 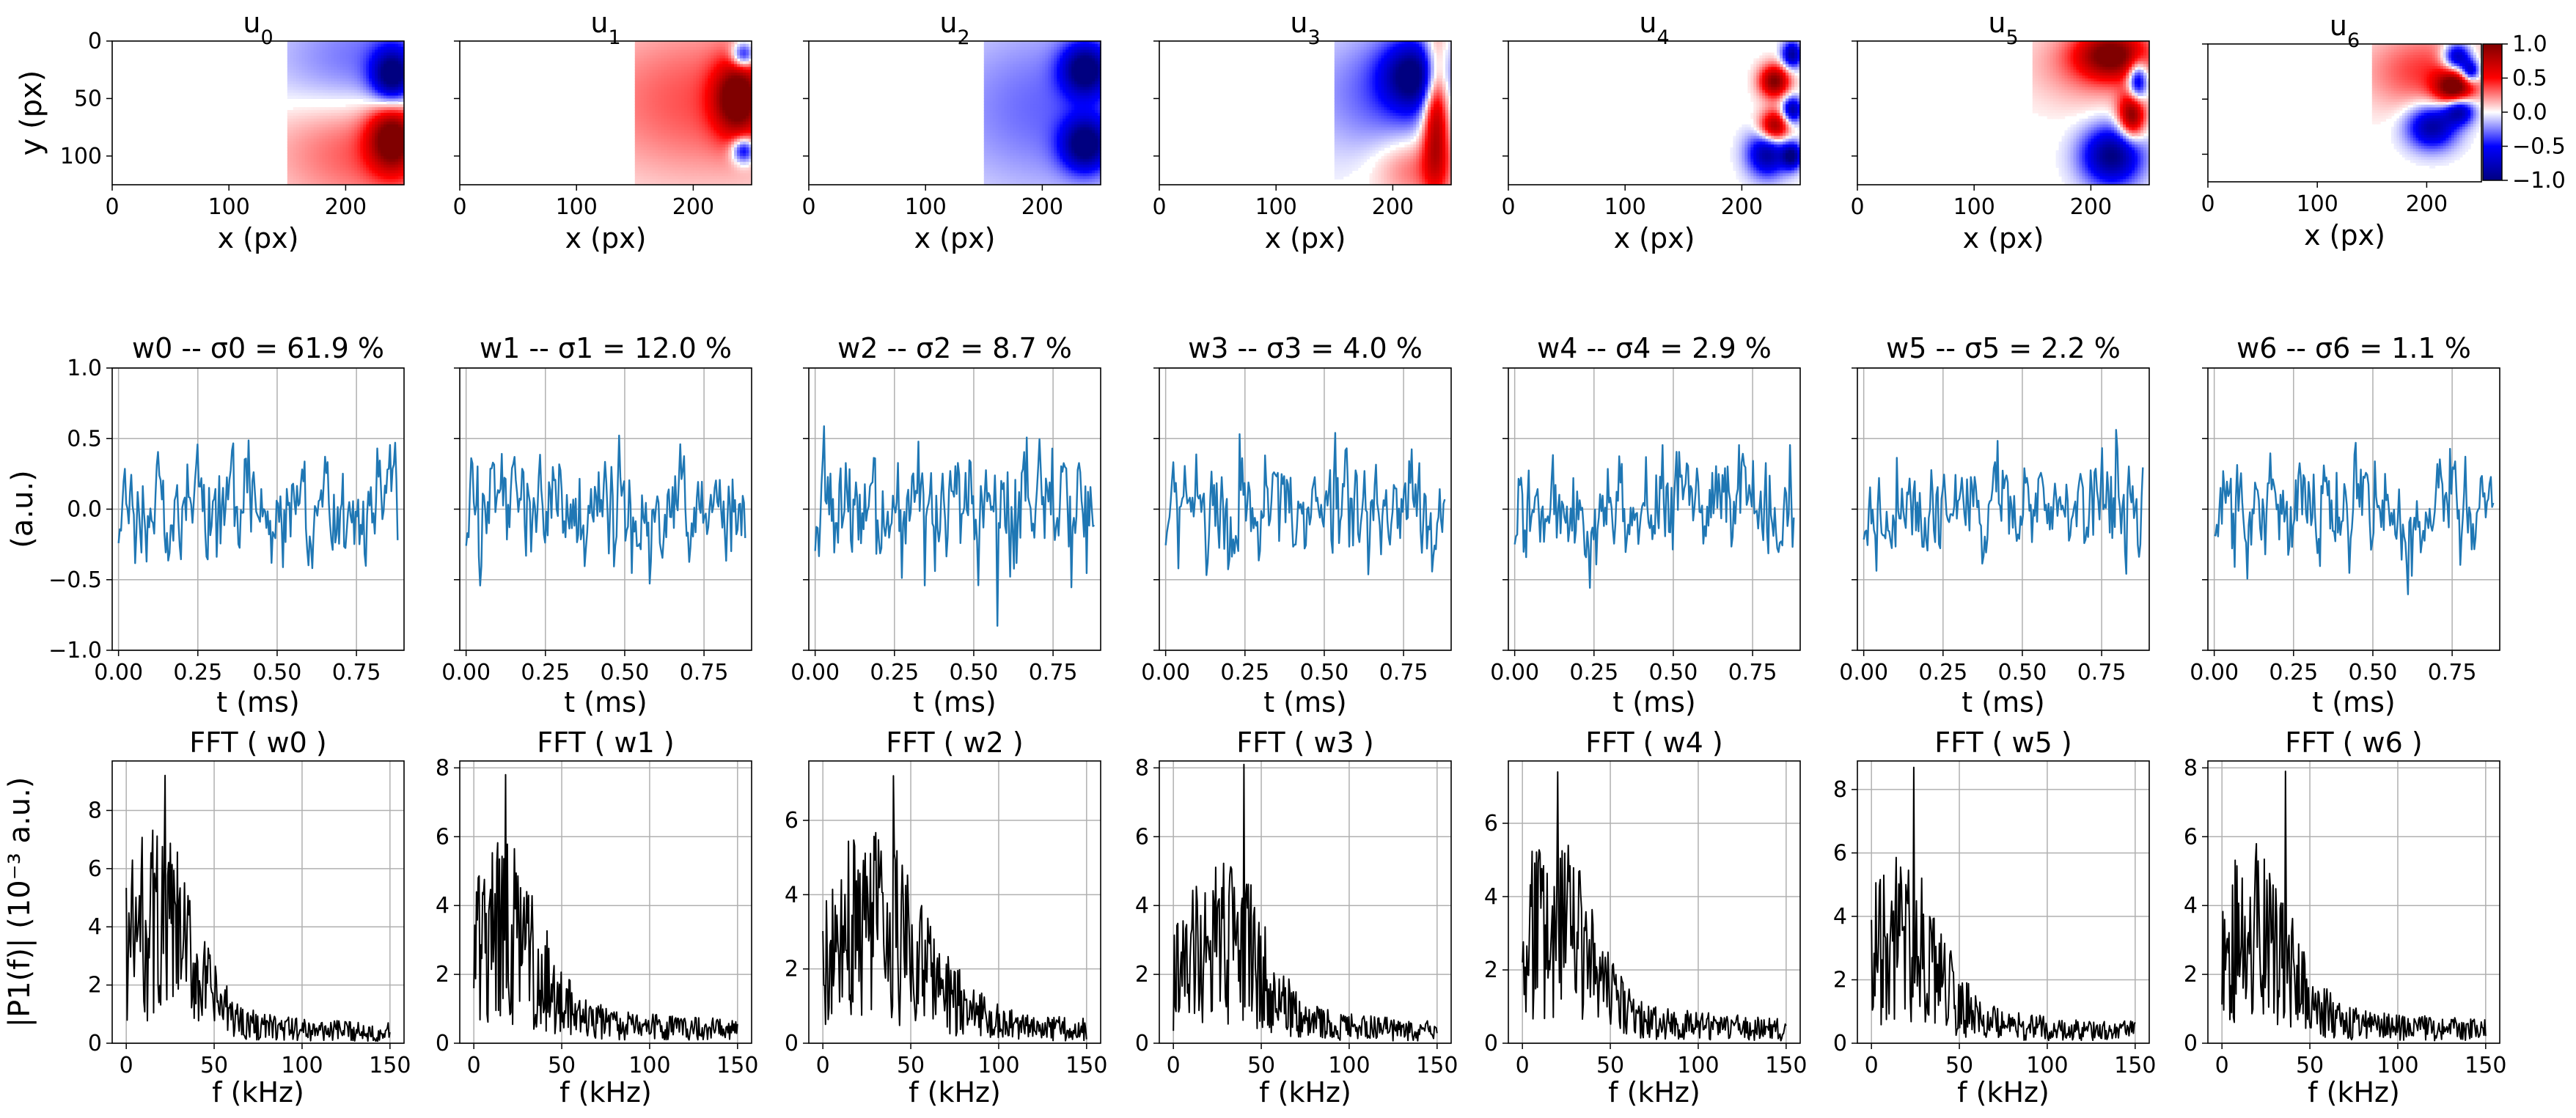 I want to click on timeseries-title-5: w5 -- σ5 = 2.2 %, so click(x=2004, y=348).